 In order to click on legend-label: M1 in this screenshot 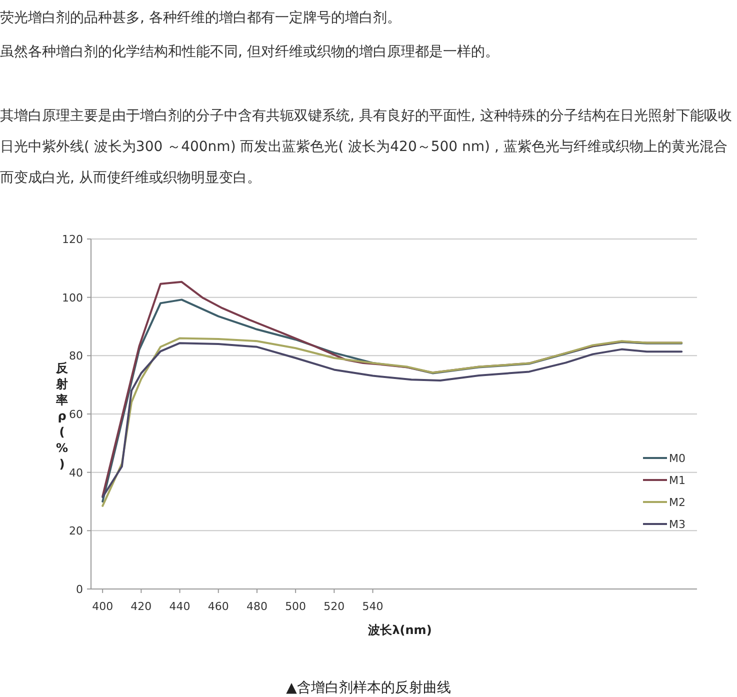, I will do `click(677, 480)`.